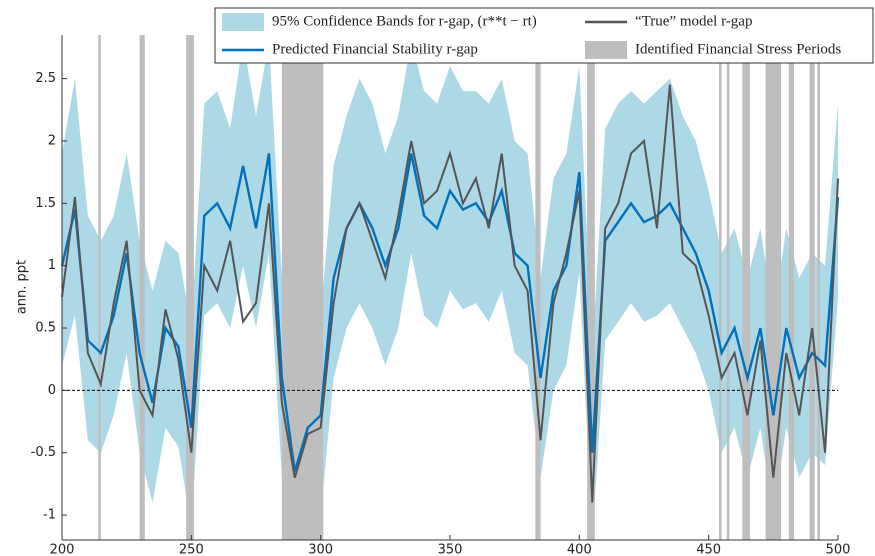  I want to click on y-axis-label: ann. ppt, so click(22, 287).